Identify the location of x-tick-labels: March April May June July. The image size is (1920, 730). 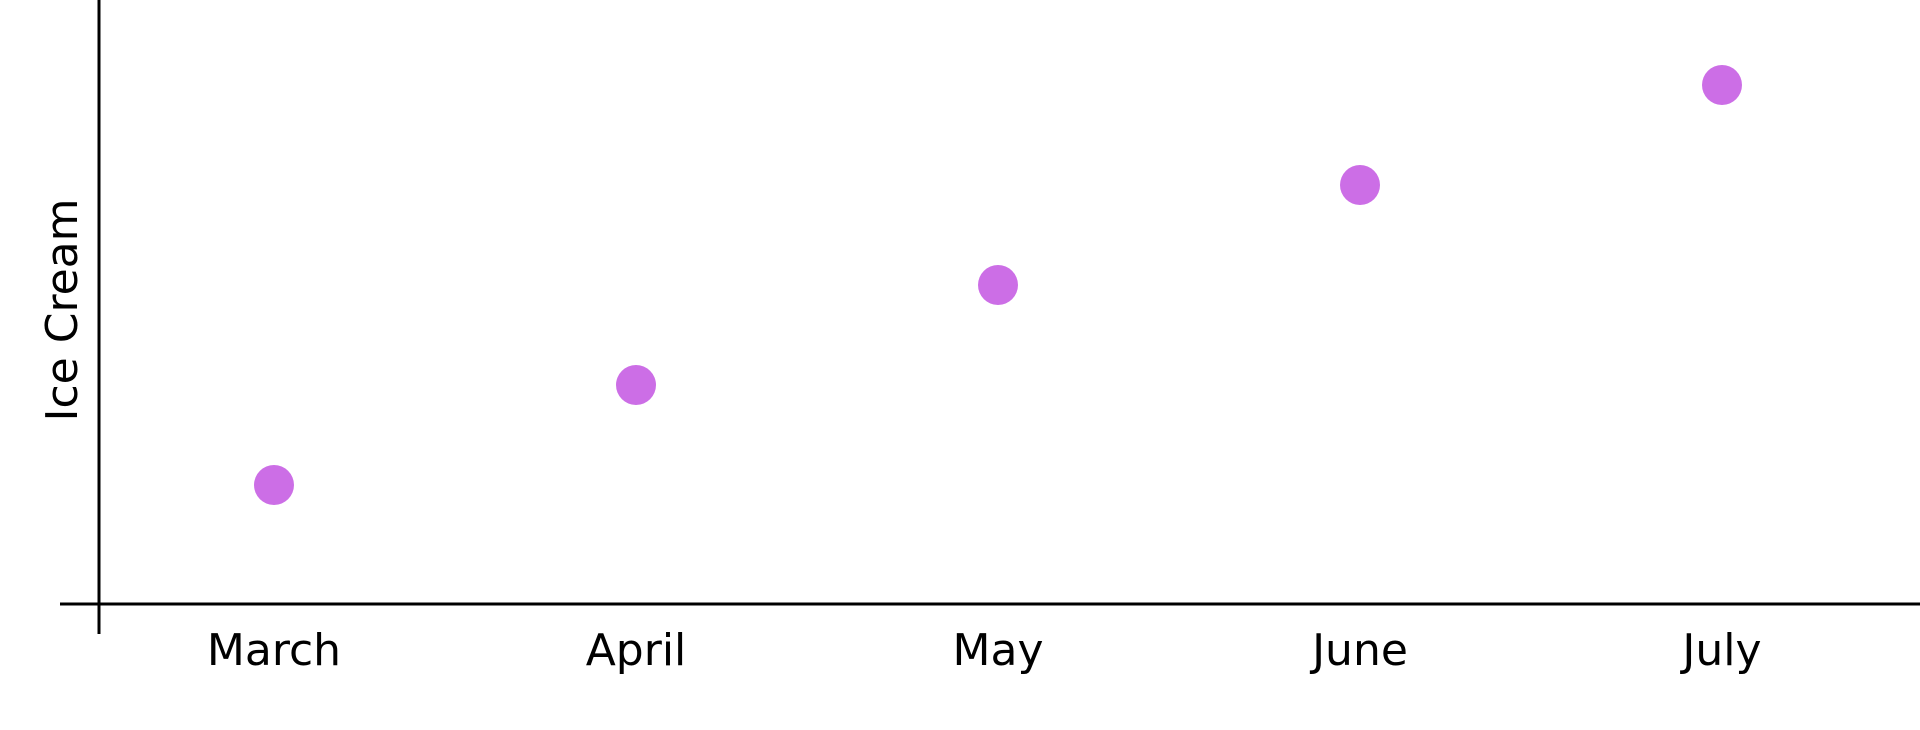
(984, 650).